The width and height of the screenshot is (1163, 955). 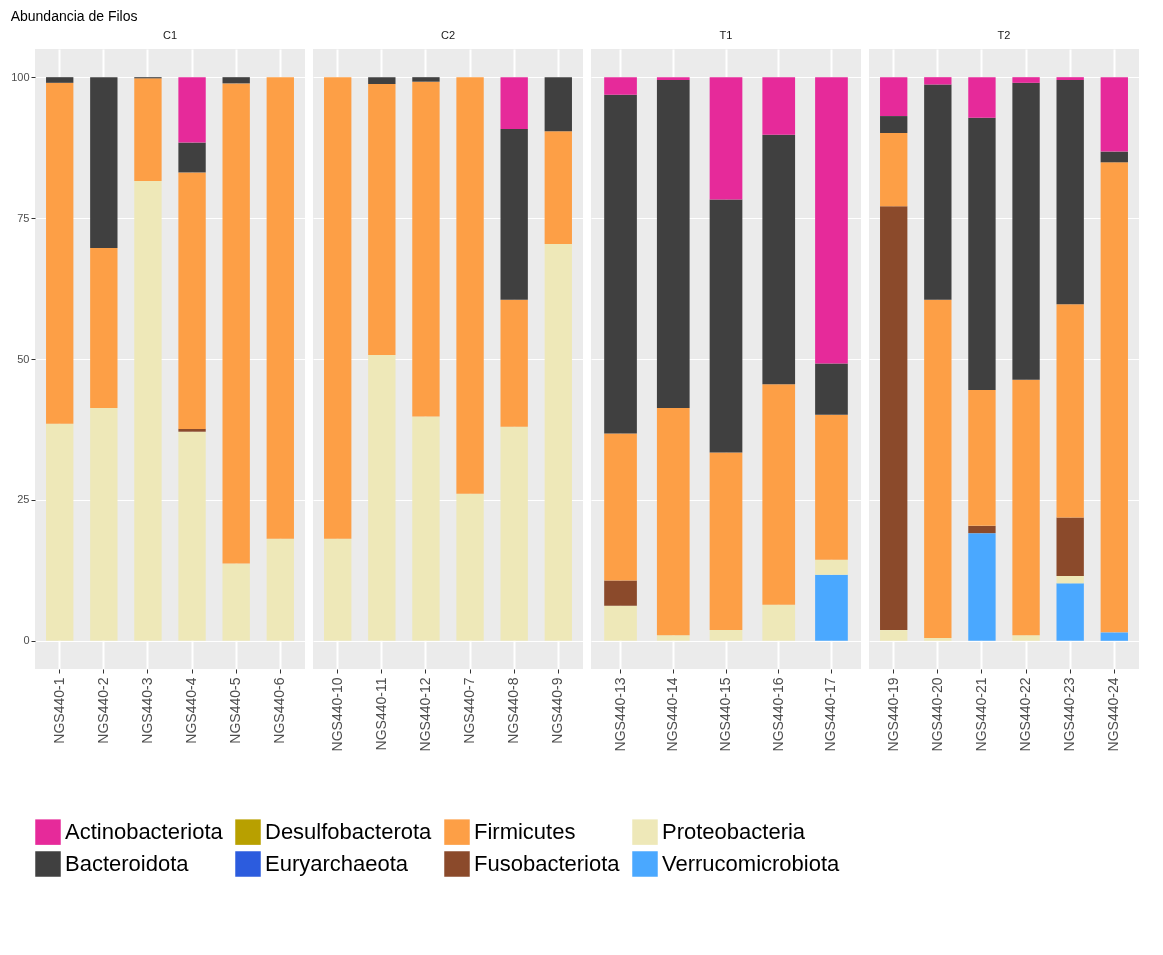 What do you see at coordinates (525, 832) in the screenshot?
I see `legend-label: Firmicutes` at bounding box center [525, 832].